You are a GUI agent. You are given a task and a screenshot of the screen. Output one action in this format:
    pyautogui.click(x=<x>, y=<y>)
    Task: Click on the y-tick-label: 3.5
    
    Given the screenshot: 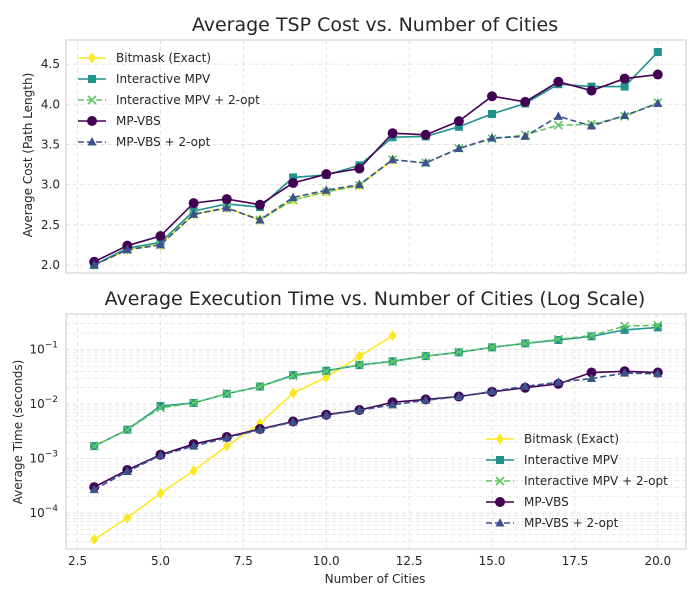 What is the action you would take?
    pyautogui.click(x=50, y=144)
    